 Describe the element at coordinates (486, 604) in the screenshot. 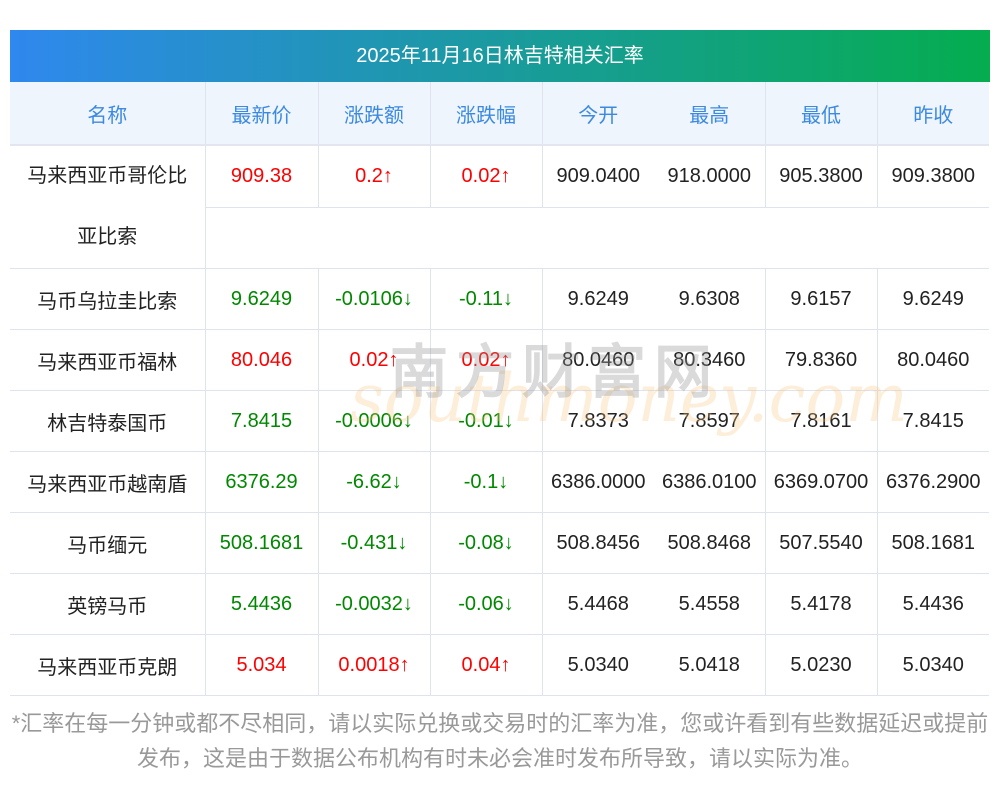

I see `change-pct-cell: -0.06↓` at that location.